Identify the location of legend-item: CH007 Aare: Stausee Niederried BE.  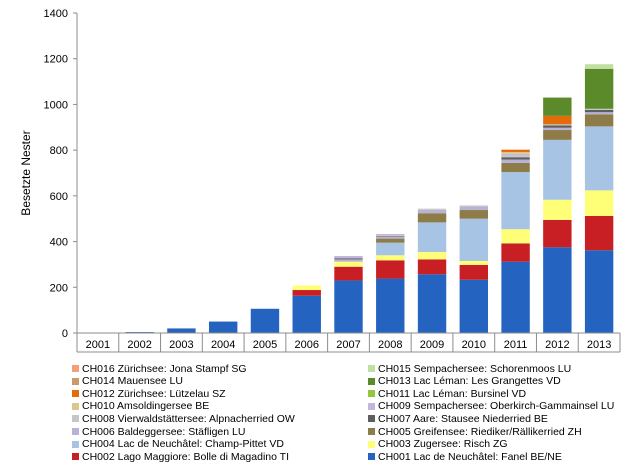
(458, 418).